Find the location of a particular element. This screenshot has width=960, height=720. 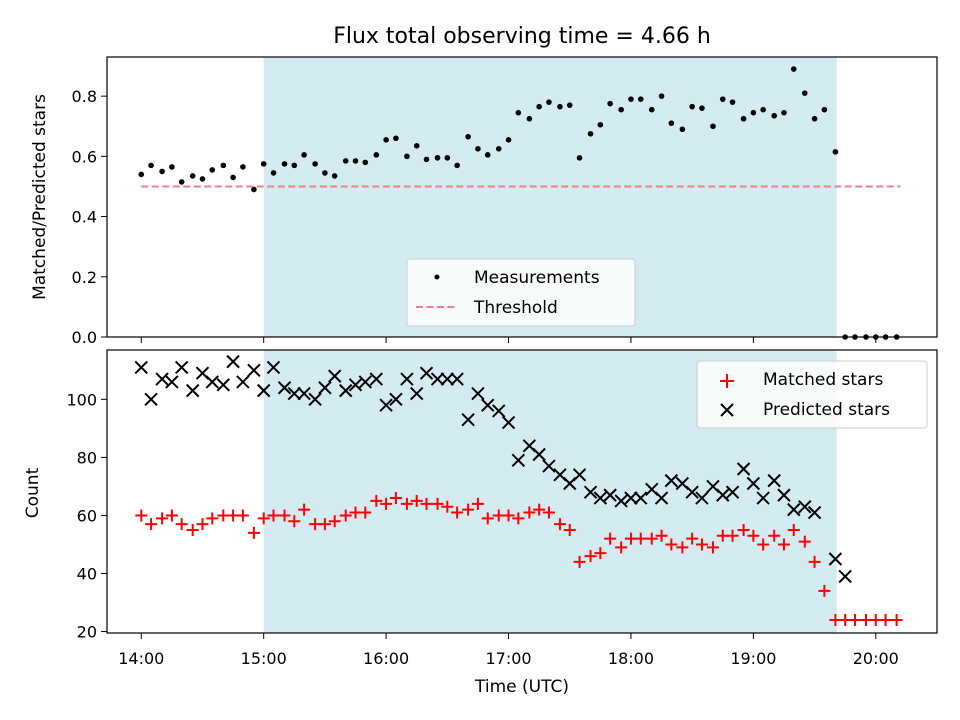

matched-stars-legend-label: Matched stars is located at coordinates (823, 380).